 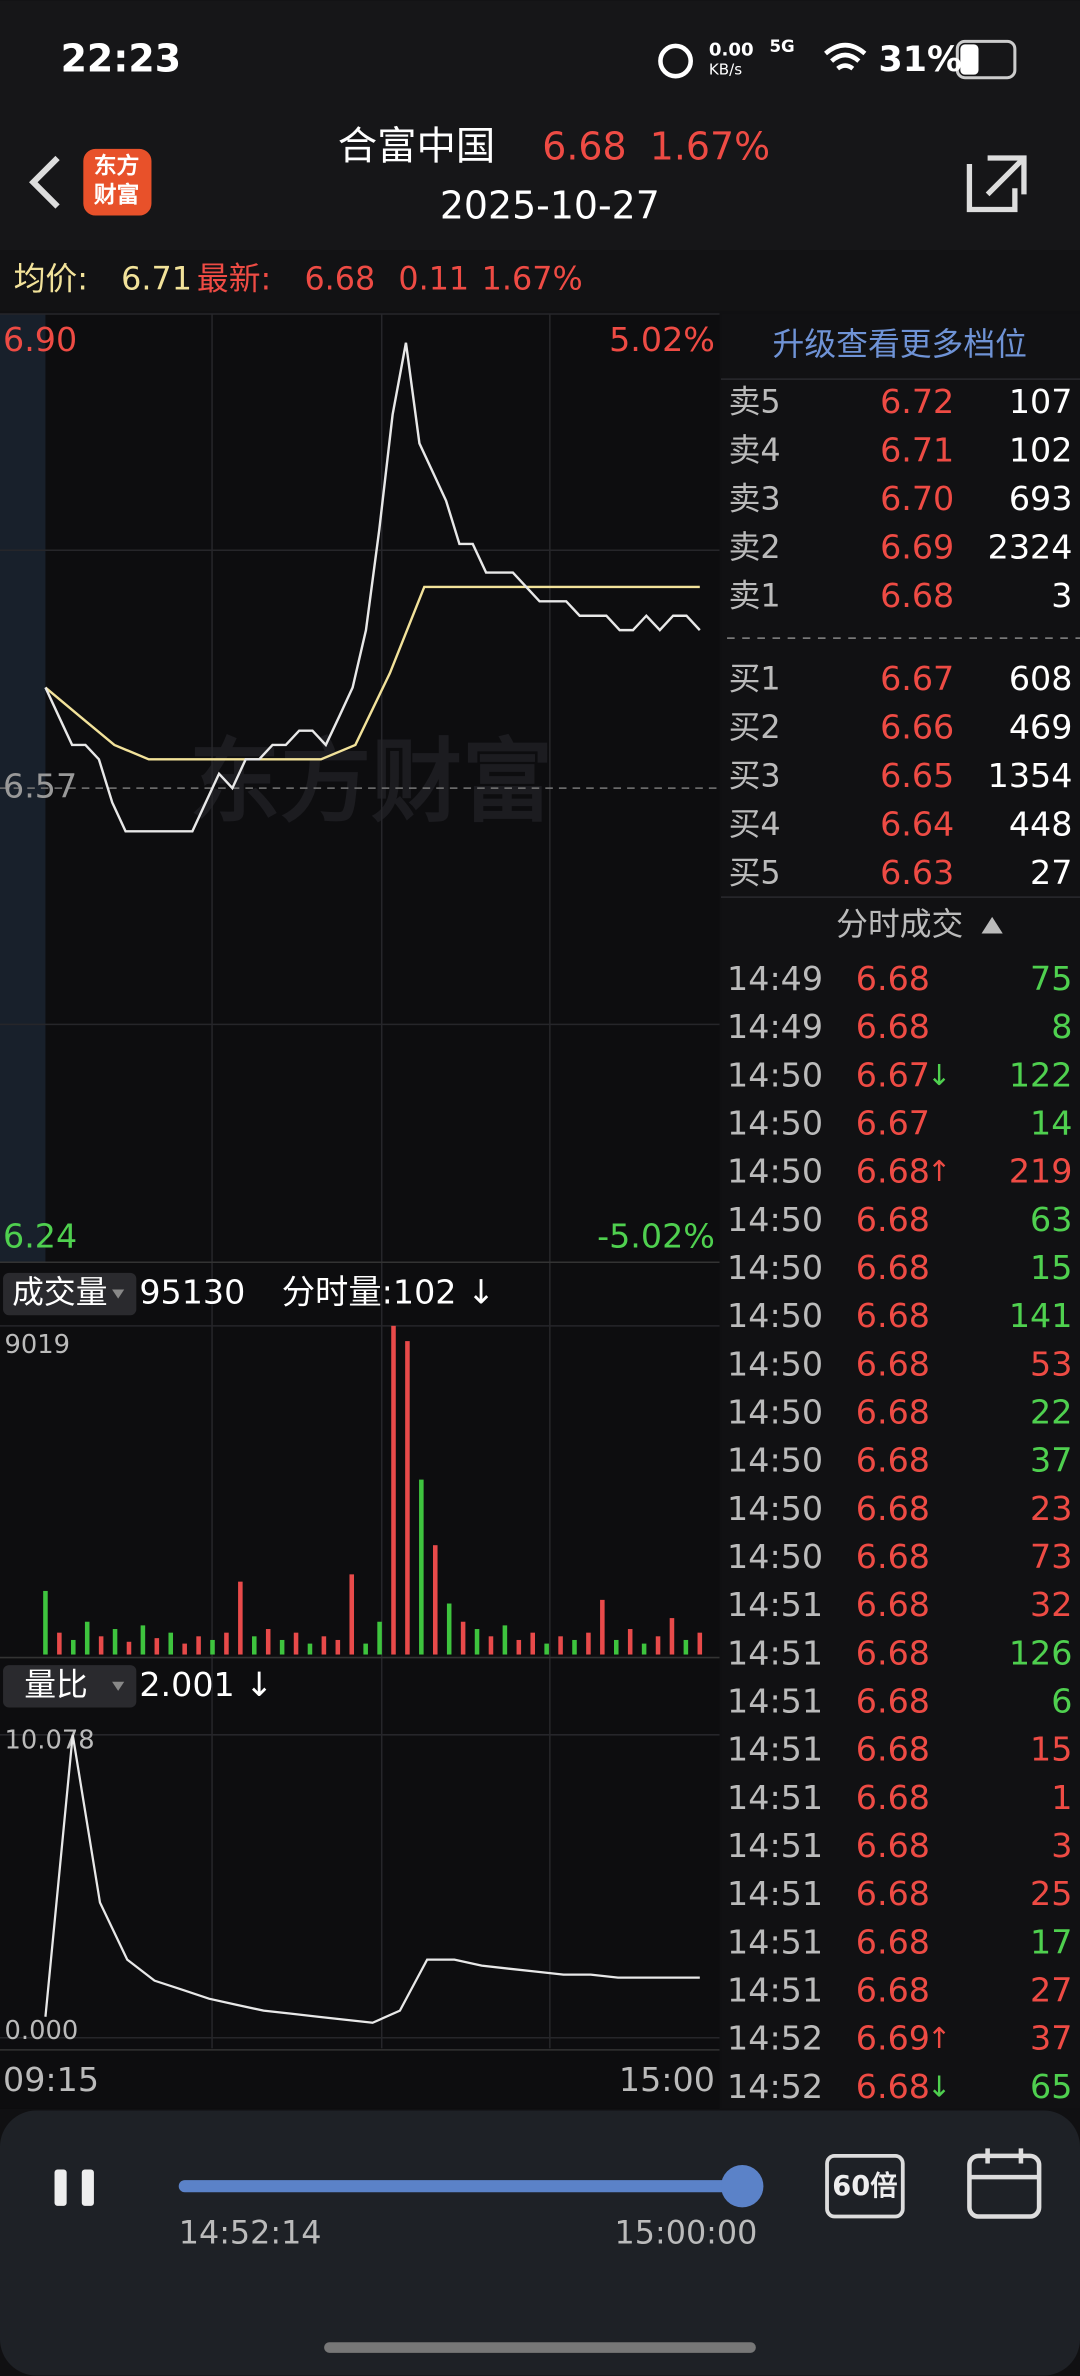 I want to click on ratio-tab, so click(x=70, y=1686).